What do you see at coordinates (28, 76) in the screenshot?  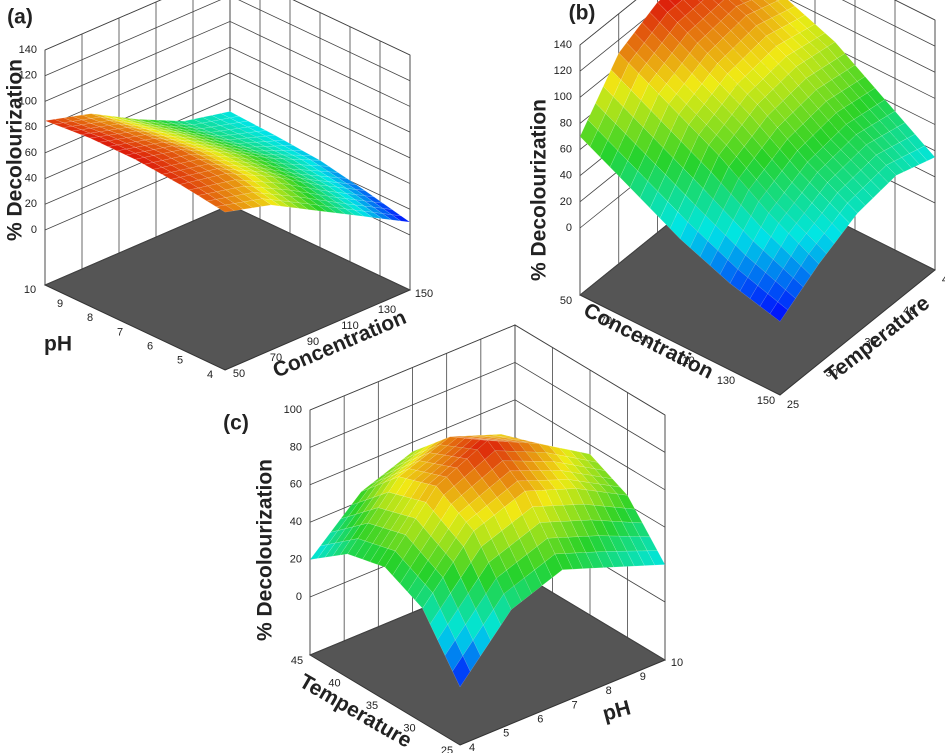 I see `z-tick-label: 120` at bounding box center [28, 76].